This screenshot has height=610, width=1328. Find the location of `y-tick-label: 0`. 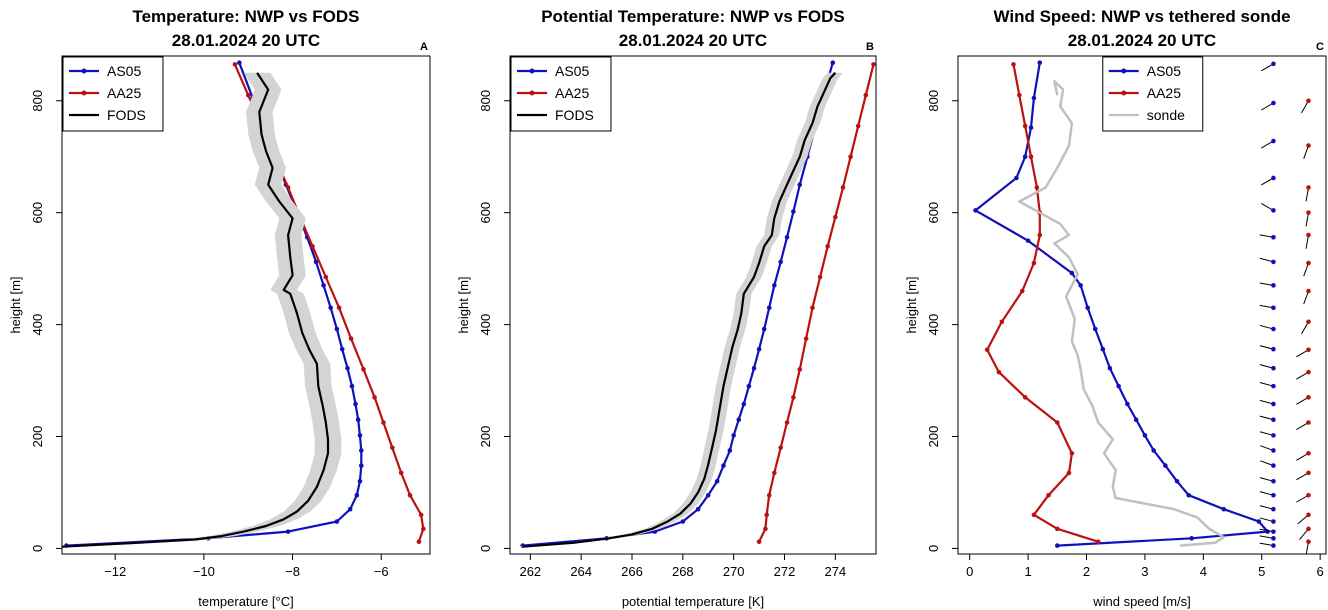

y-tick-label: 0 is located at coordinates (37, 548).